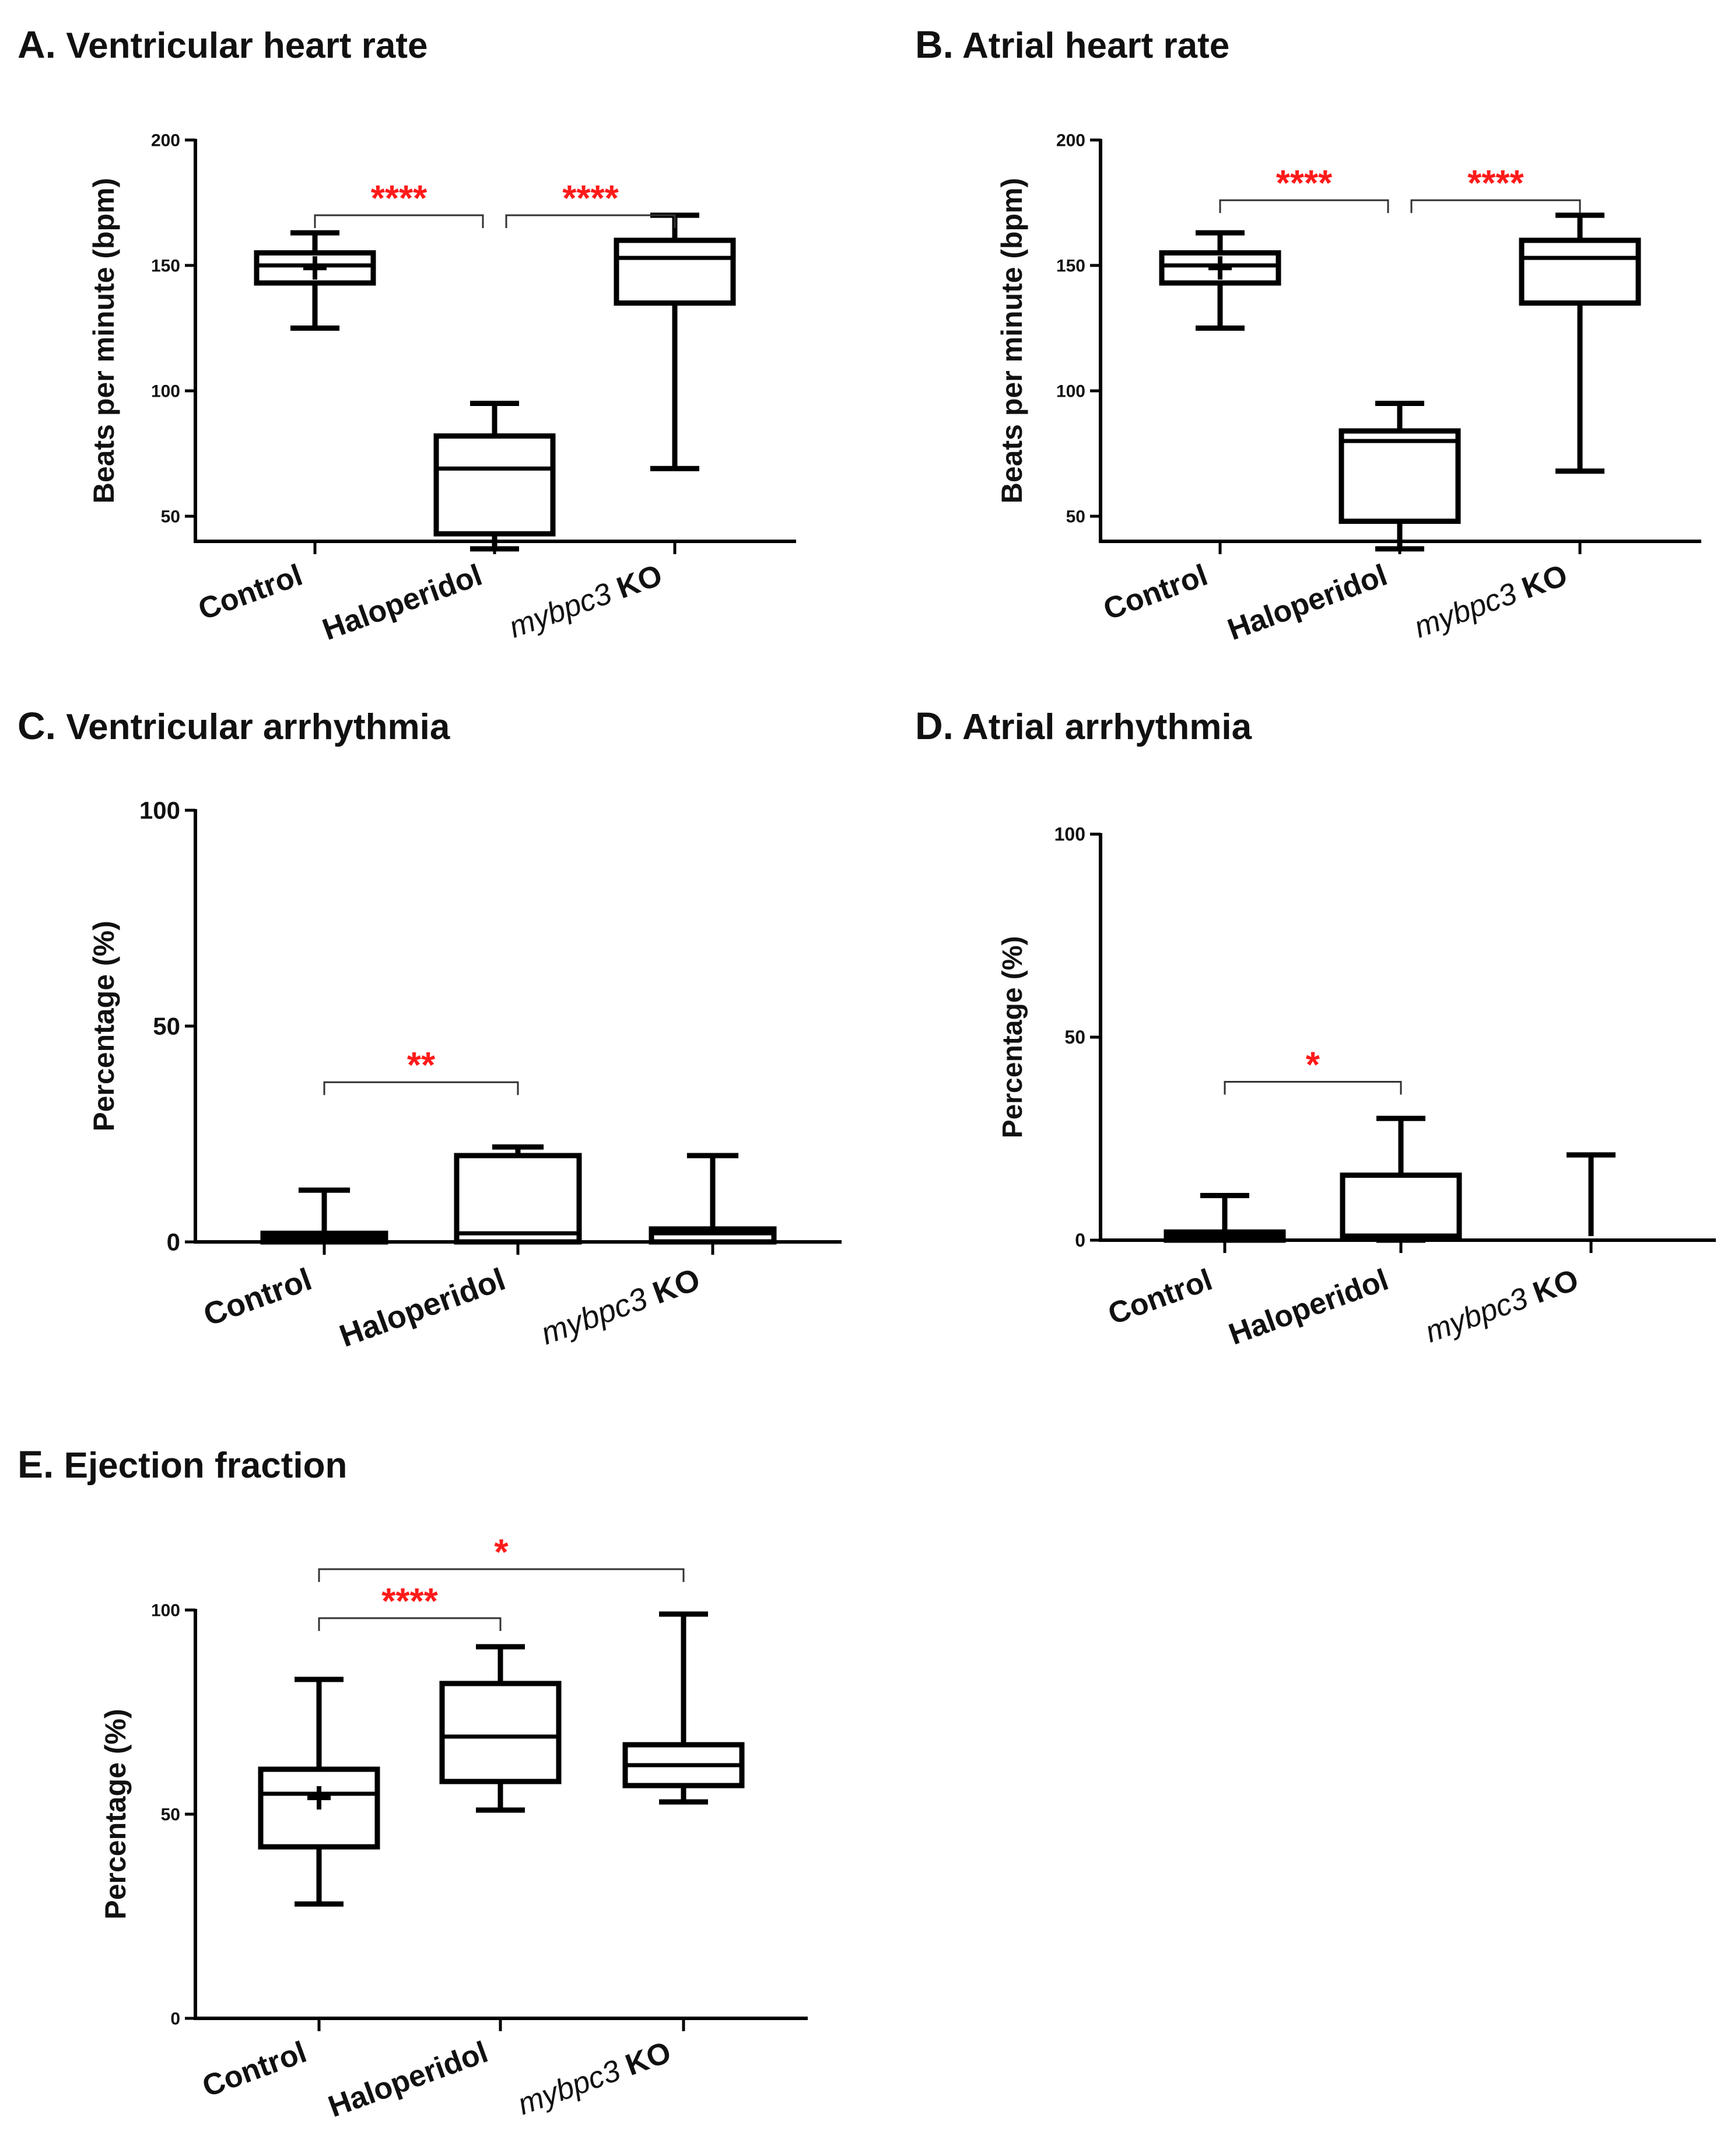  I want to click on panel-letter: D., so click(934, 725).